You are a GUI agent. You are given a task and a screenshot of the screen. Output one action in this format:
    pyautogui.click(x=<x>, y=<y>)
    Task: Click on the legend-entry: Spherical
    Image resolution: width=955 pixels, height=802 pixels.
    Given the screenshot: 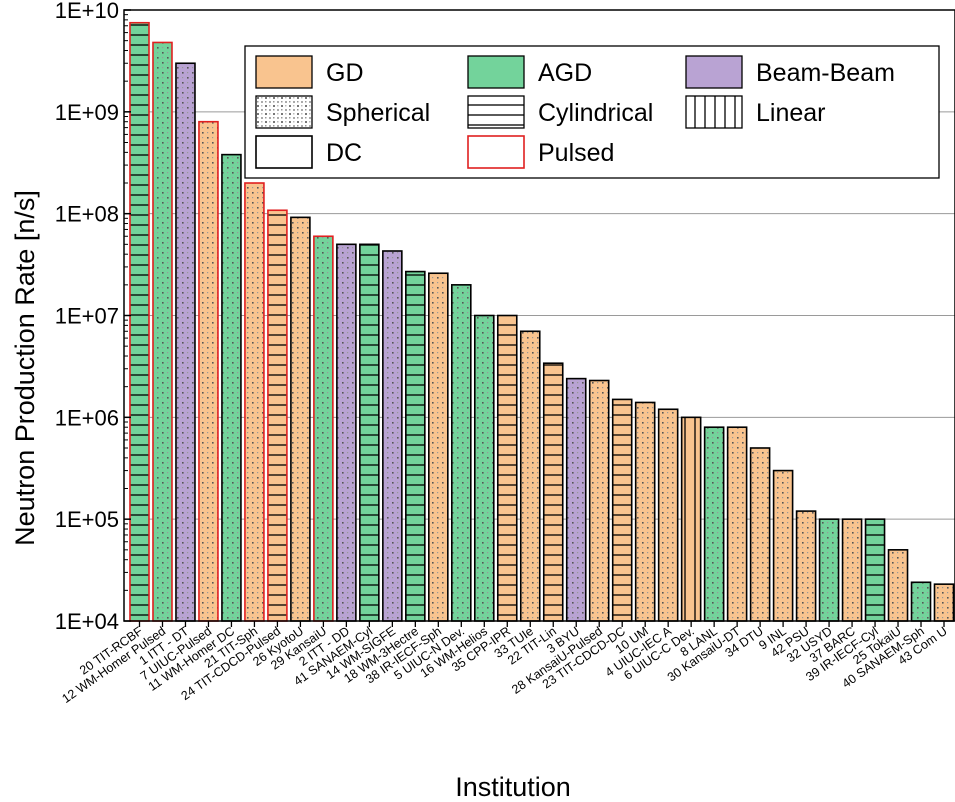 What is the action you would take?
    pyautogui.click(x=342, y=112)
    